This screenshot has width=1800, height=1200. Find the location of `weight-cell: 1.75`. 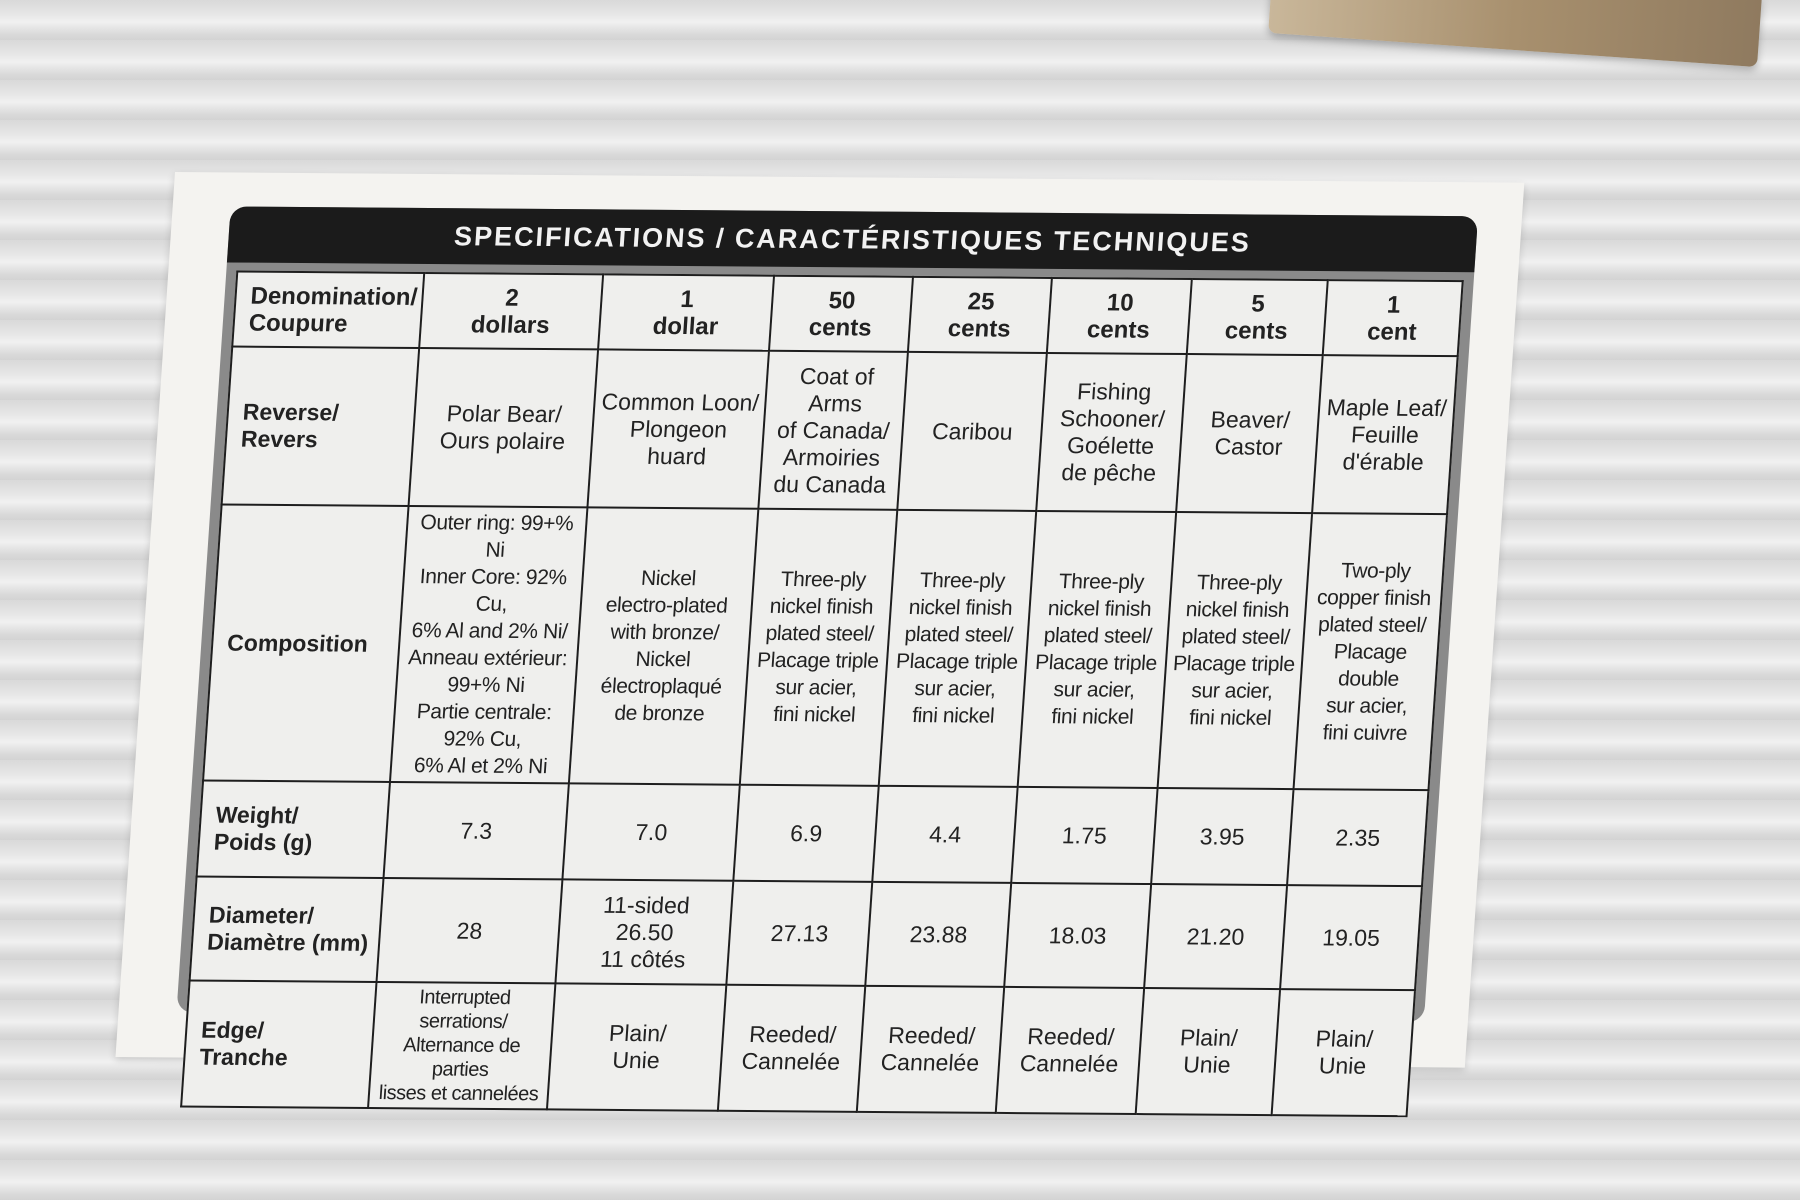

weight-cell: 1.75 is located at coordinates (1084, 835).